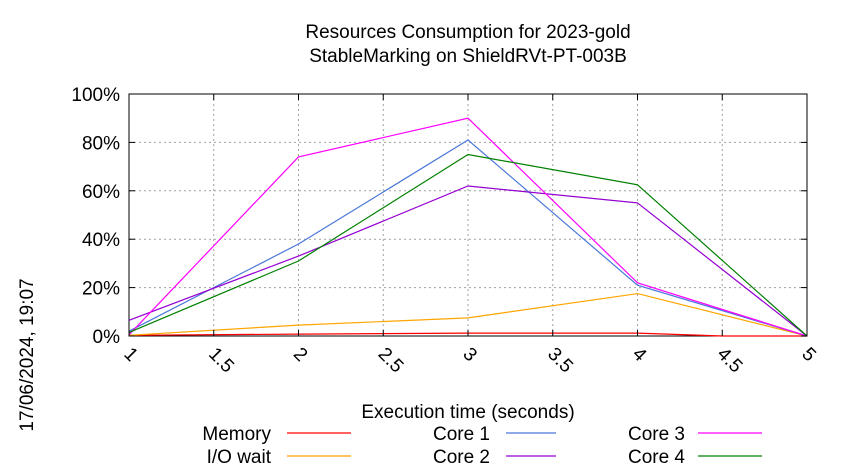 Image resolution: width=850 pixels, height=475 pixels. Describe the element at coordinates (101, 240) in the screenshot. I see `y-tick-label: 40%` at that location.